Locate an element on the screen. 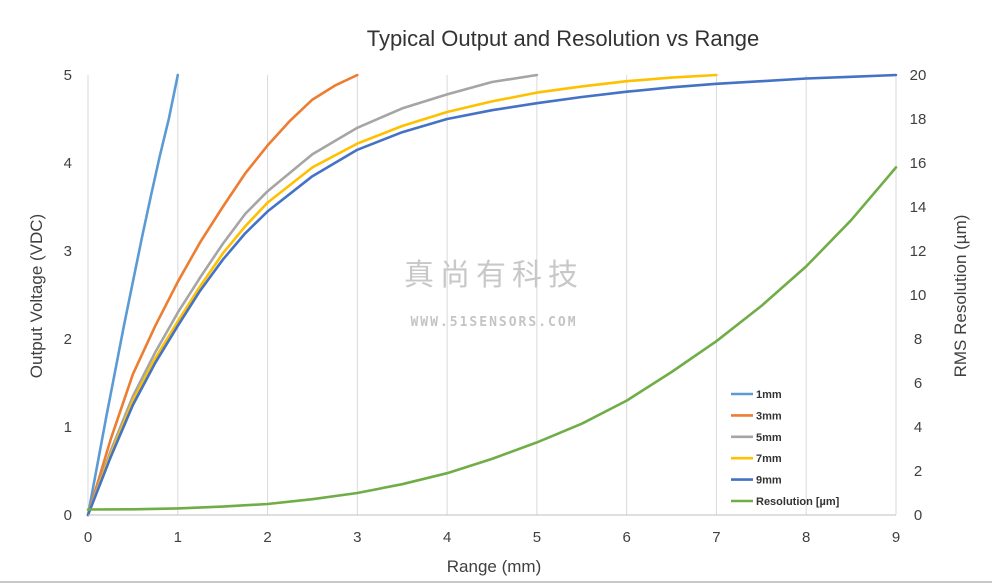 The height and width of the screenshot is (588, 992). y2-tick-label: 8 is located at coordinates (918, 339).